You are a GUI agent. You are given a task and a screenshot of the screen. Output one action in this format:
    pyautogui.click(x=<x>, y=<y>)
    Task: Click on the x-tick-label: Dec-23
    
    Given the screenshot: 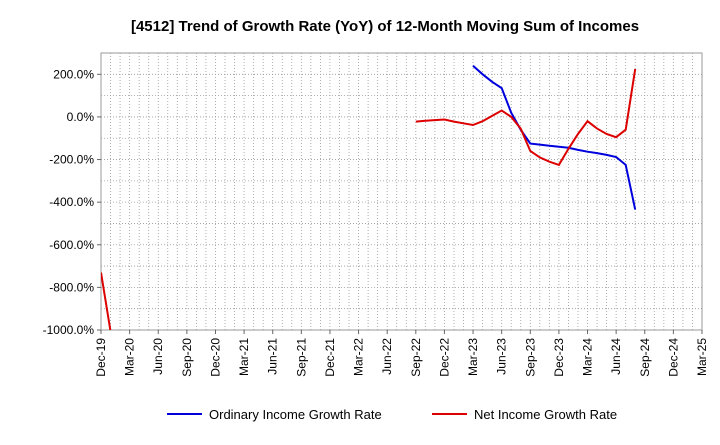 What is the action you would take?
    pyautogui.click(x=559, y=357)
    